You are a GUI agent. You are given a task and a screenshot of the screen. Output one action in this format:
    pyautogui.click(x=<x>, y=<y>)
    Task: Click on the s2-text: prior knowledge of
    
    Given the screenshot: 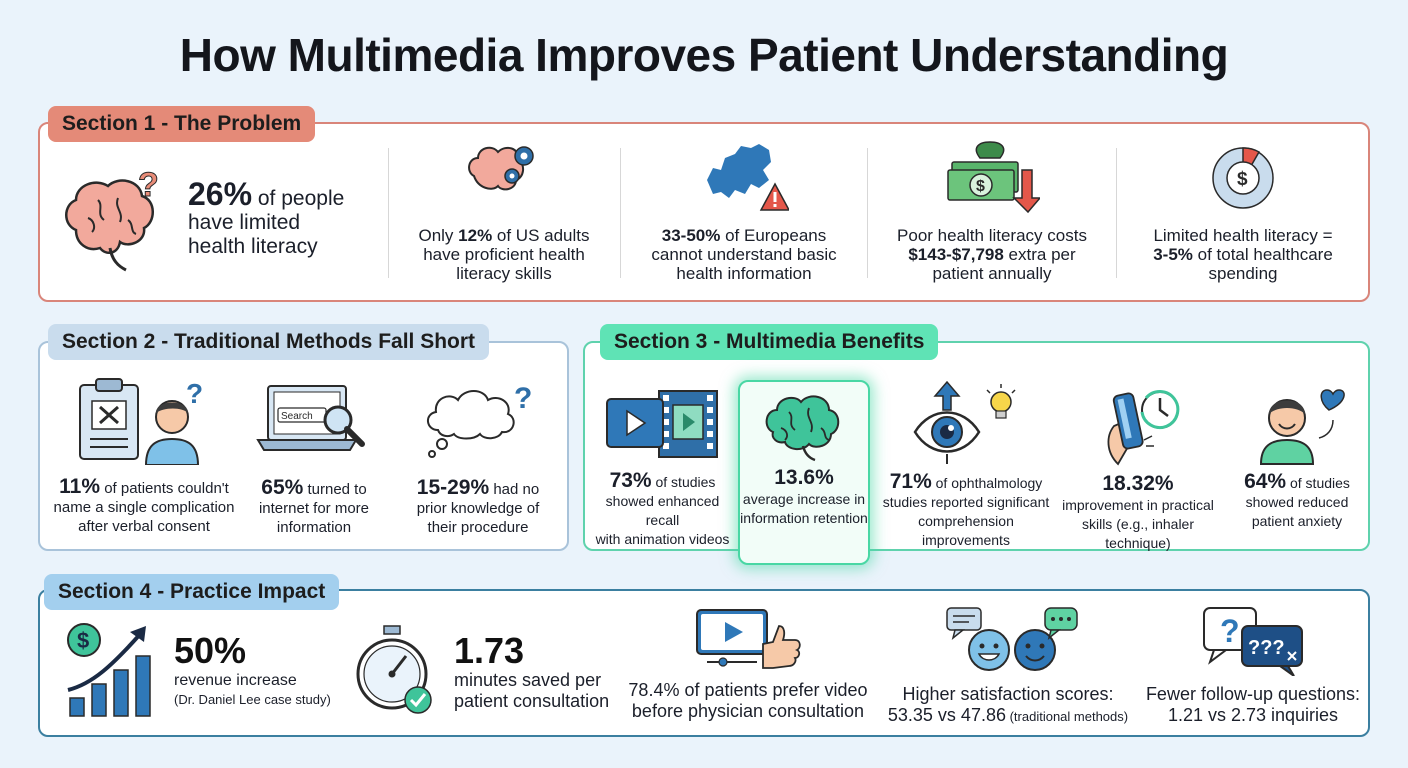 What is the action you would take?
    pyautogui.click(x=478, y=508)
    